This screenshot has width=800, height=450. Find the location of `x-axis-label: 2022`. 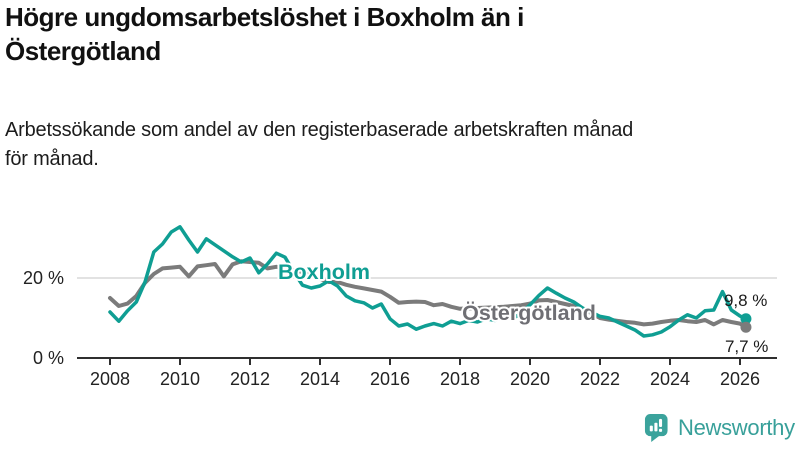

x-axis-label: 2022 is located at coordinates (600, 379).